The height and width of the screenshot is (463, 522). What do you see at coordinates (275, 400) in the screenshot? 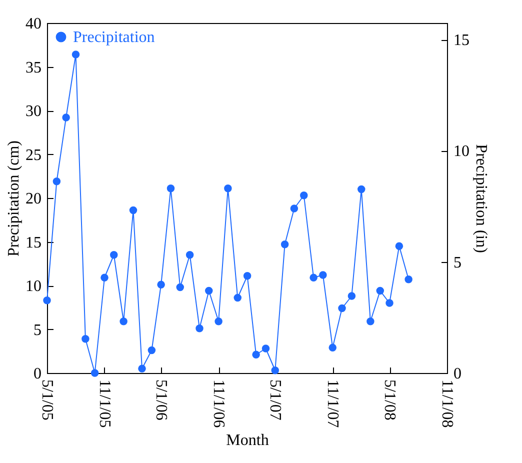
I see `x-tick-label: 5/1/07` at bounding box center [275, 400].